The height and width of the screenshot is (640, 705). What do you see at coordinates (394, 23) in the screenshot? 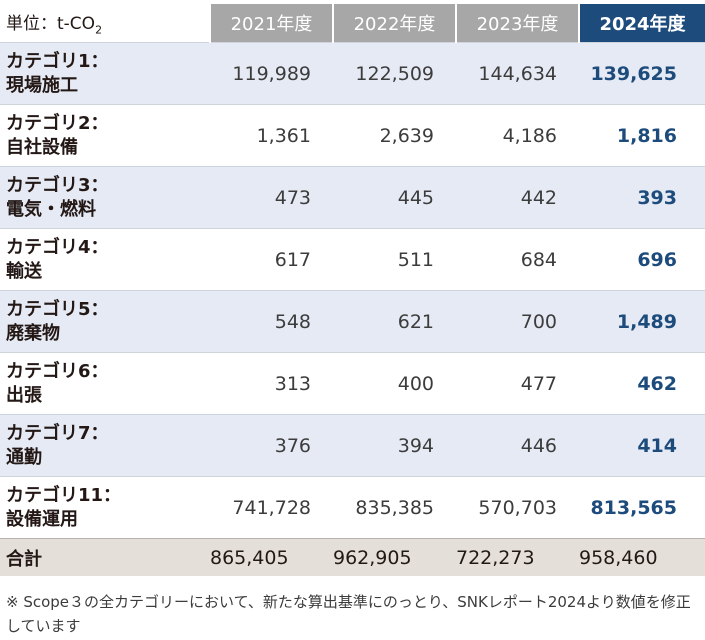
I see `year-header-2022: 2022年度` at bounding box center [394, 23].